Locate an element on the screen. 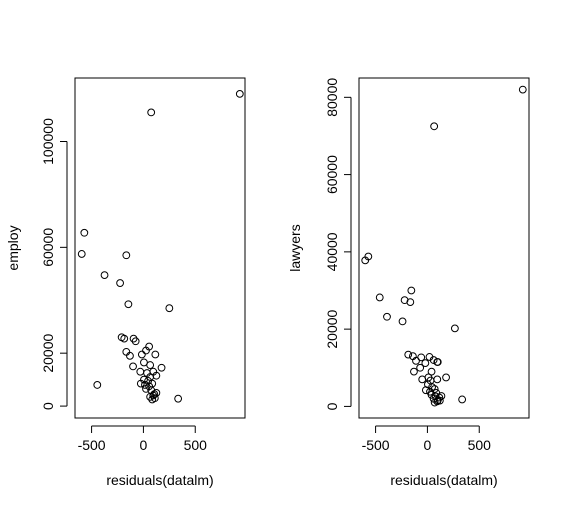 Image resolution: width=569 pixels, height=514 pixels. y-tick-label: 80000 is located at coordinates (332, 97).